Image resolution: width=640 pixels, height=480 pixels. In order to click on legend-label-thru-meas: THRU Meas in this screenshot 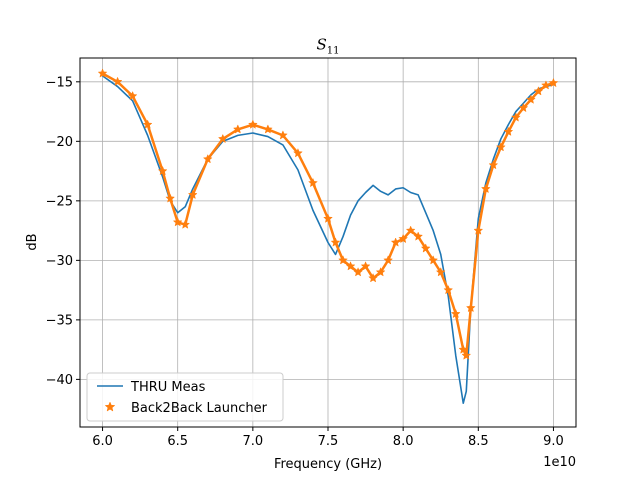, I will do `click(168, 387)`.